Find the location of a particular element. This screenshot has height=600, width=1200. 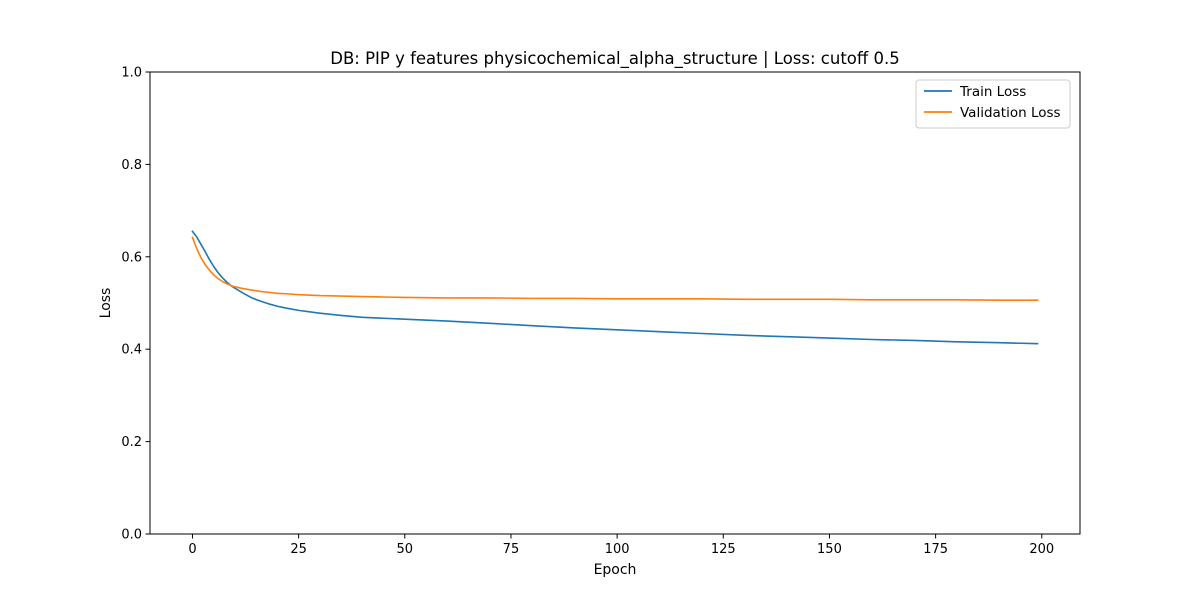

x-axis: 0 25 50 75 100 125 150 175 200 is located at coordinates (621, 545).